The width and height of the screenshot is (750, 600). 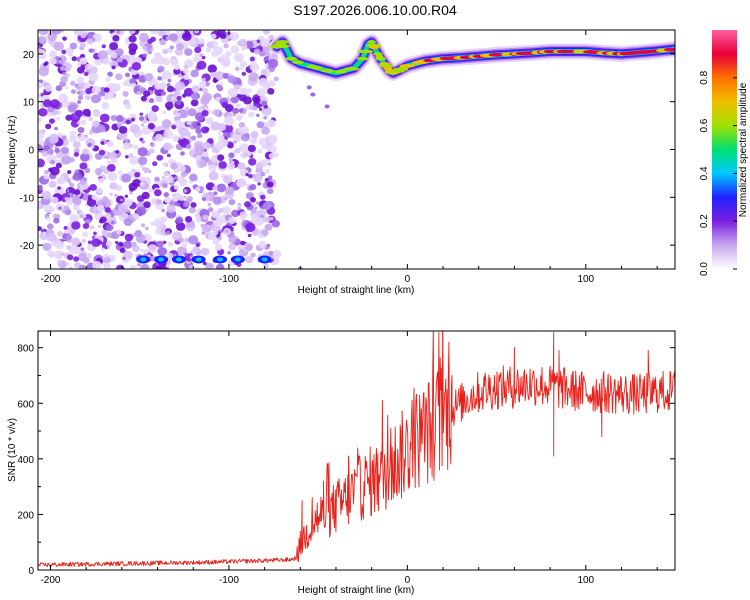 I want to click on snr-y-tick-label: 600, so click(x=25, y=404).